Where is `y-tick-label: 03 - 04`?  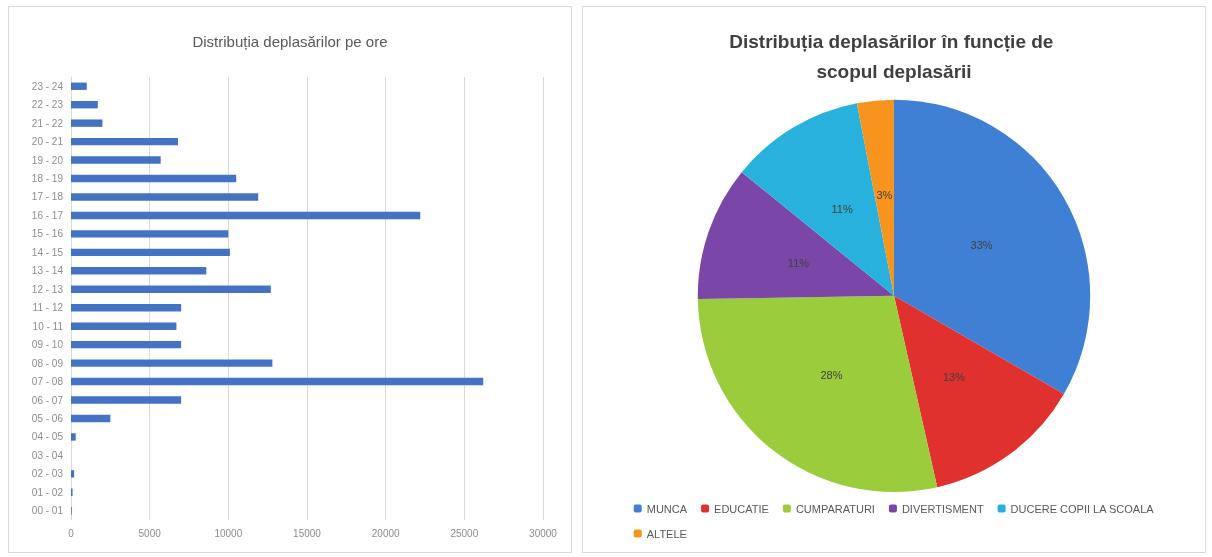
y-tick-label: 03 - 04 is located at coordinates (47, 455).